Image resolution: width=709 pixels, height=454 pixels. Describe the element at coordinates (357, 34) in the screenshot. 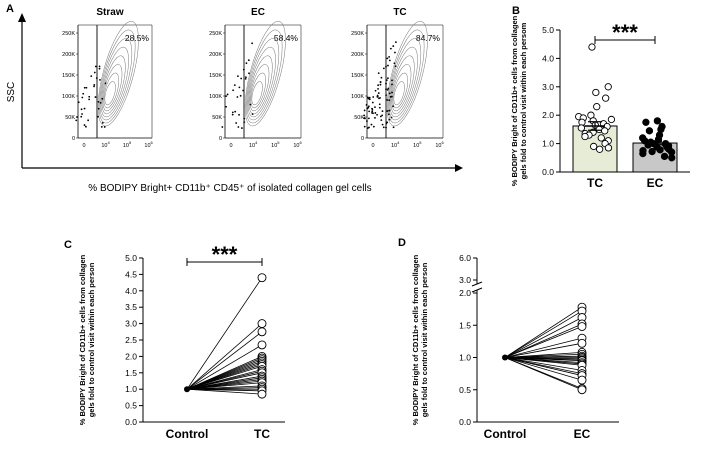

I see `flow-y-tick-label: 250K` at that location.